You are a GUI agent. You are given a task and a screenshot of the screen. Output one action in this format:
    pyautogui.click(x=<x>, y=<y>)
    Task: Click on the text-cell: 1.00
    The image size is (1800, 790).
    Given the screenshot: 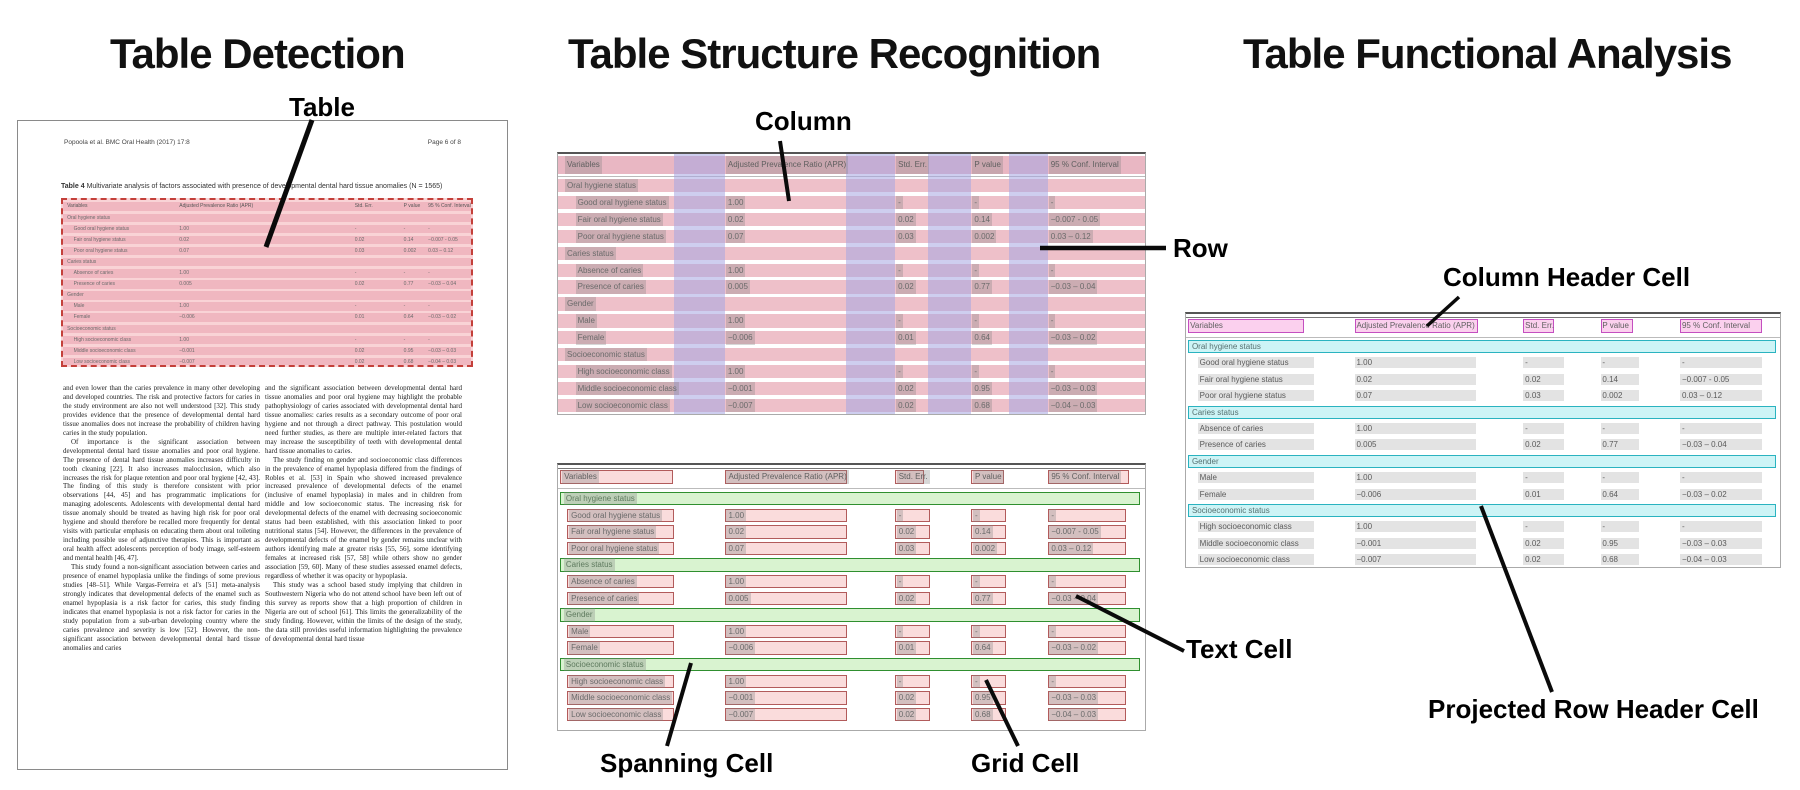 What is the action you would take?
    pyautogui.click(x=736, y=631)
    